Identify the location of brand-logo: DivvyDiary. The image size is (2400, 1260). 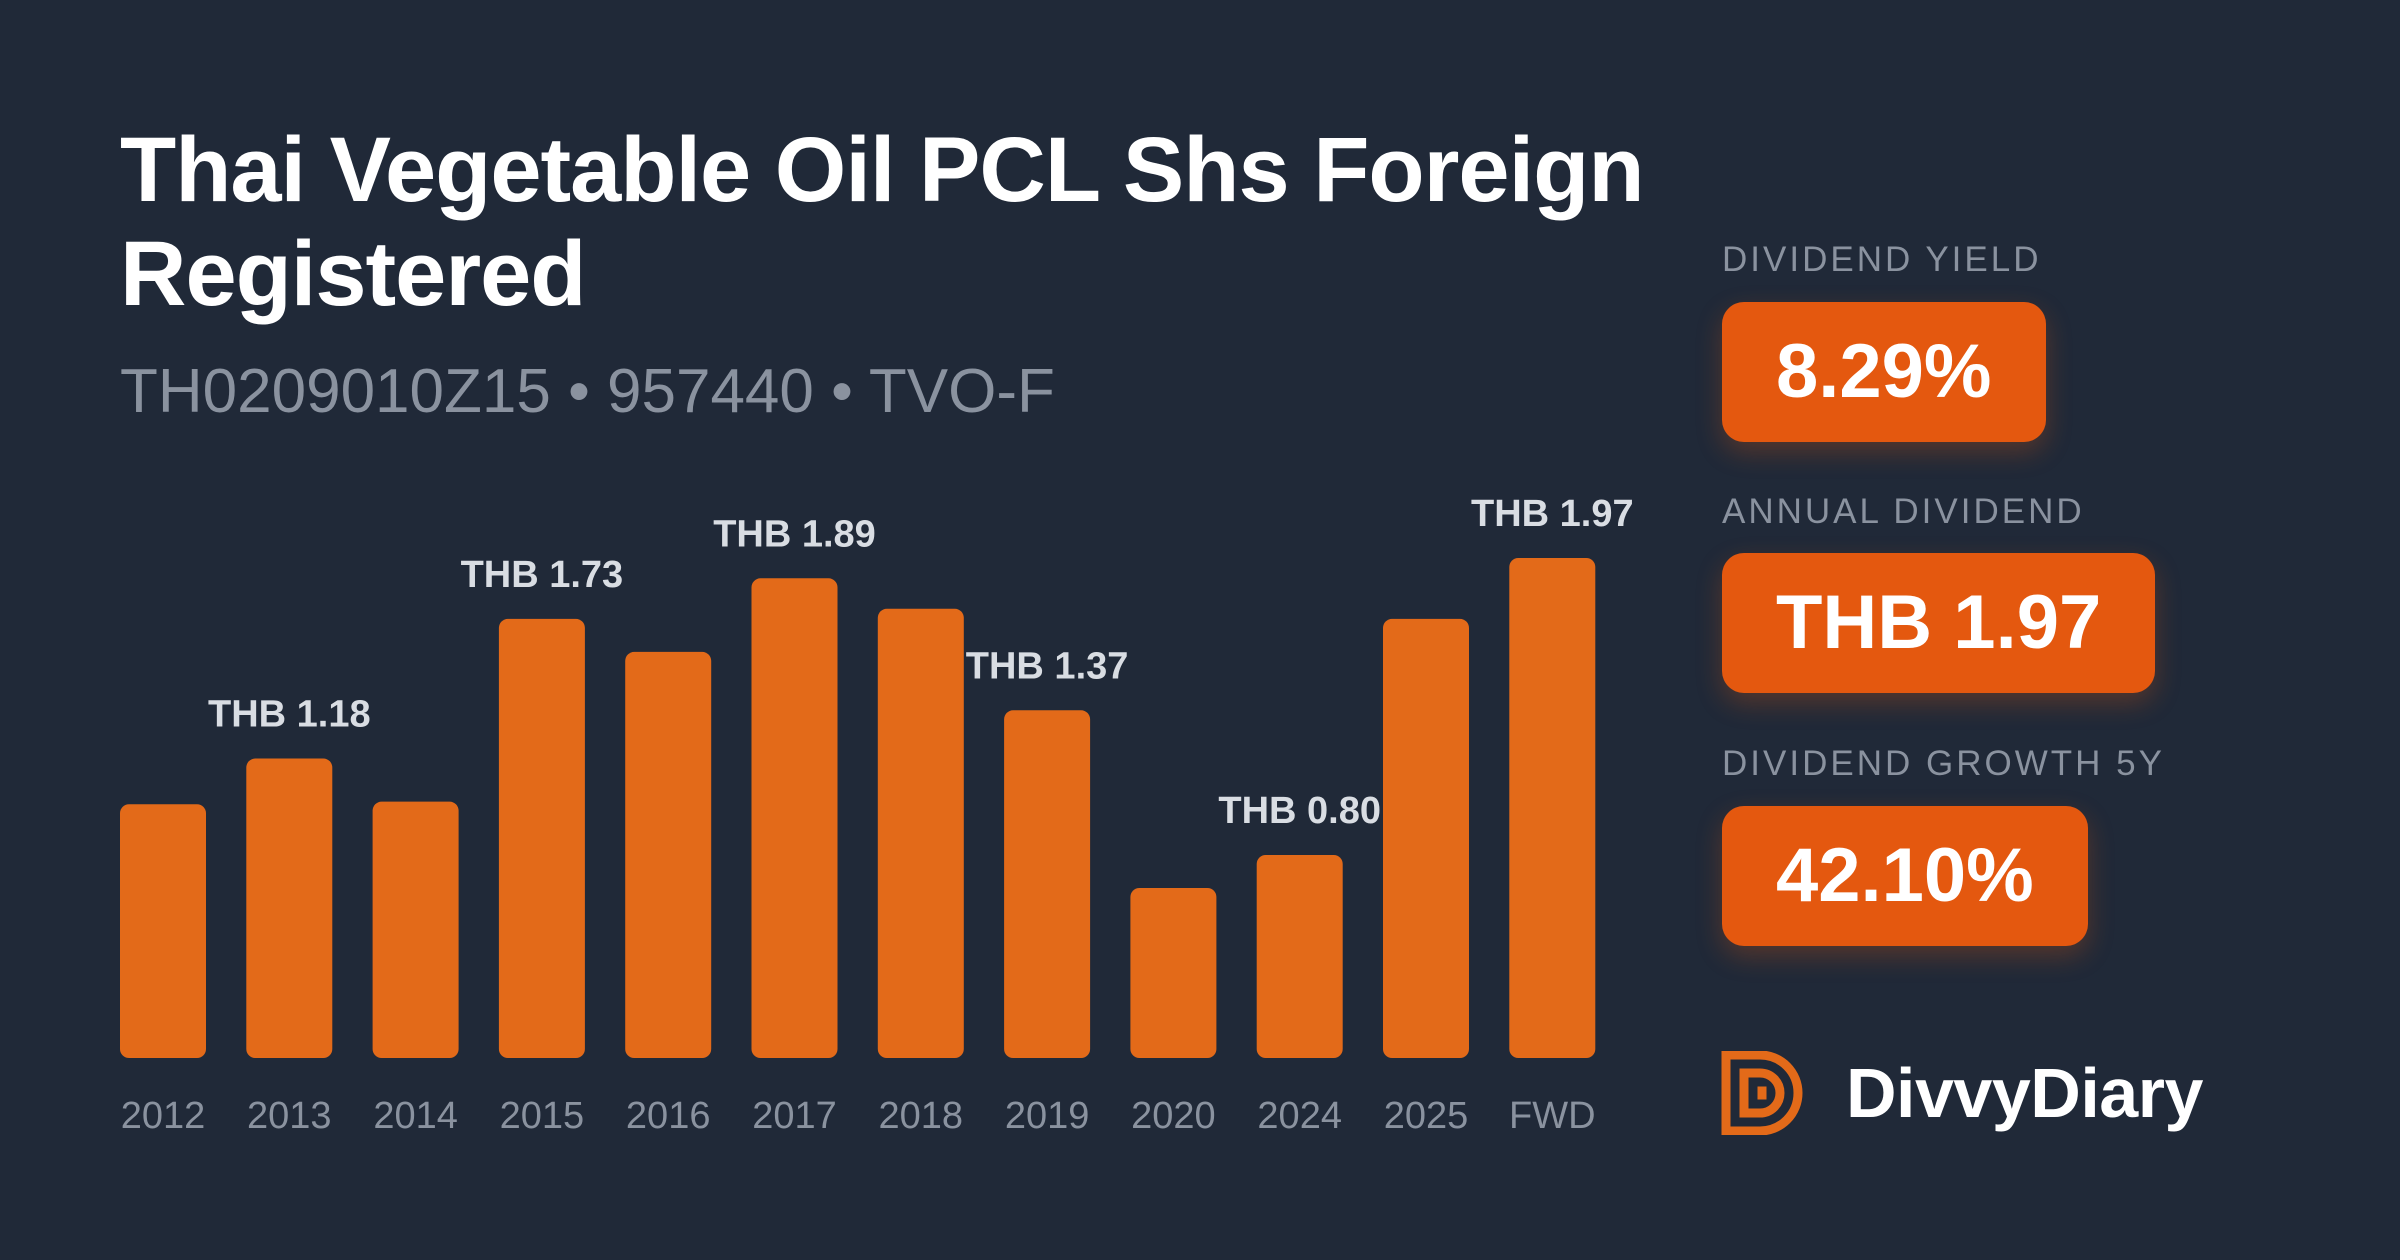
(1961, 1093).